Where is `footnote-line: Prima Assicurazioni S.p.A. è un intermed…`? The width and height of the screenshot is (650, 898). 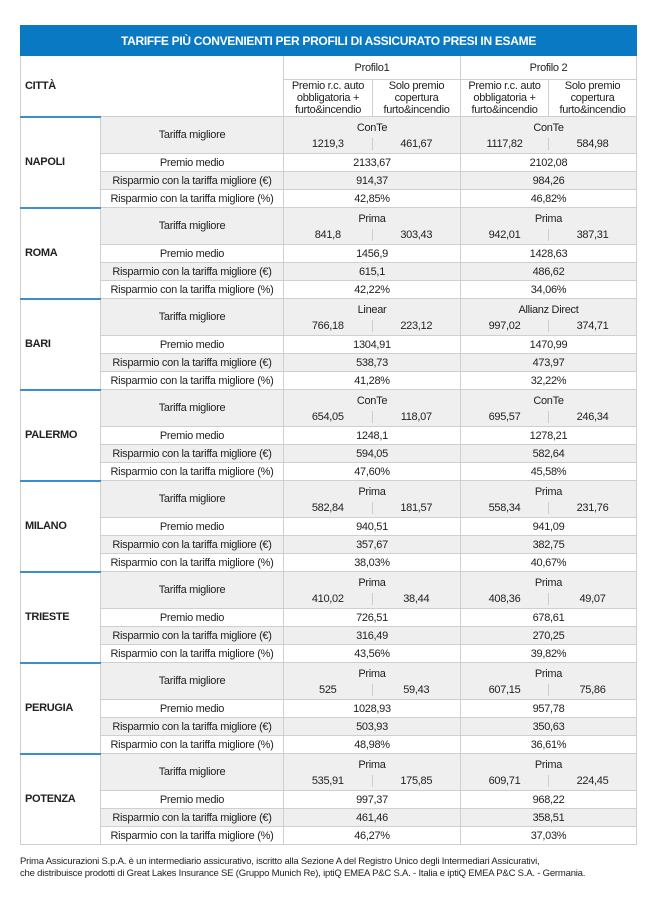
footnote-line: Prima Assicurazioni S.p.A. è un intermed… is located at coordinates (280, 861).